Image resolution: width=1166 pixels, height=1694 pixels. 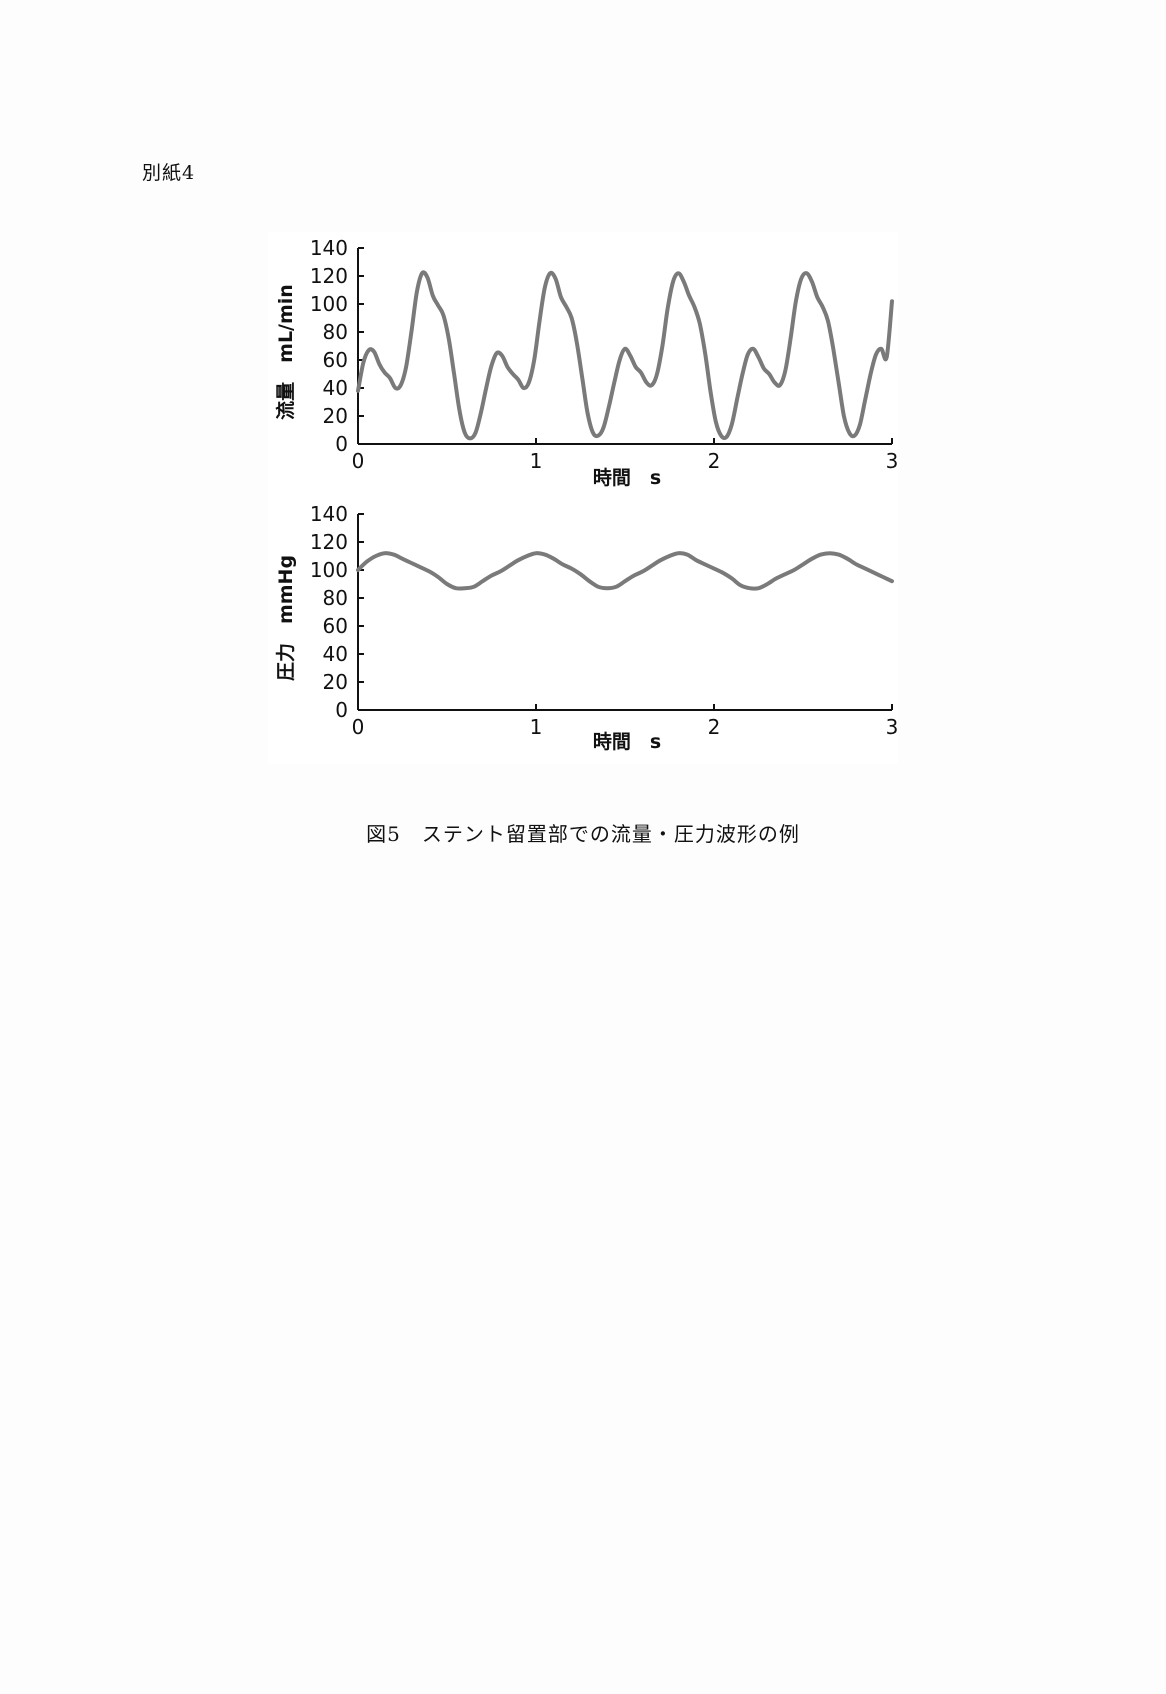 I want to click on page-label: 別紙4, so click(x=169, y=173).